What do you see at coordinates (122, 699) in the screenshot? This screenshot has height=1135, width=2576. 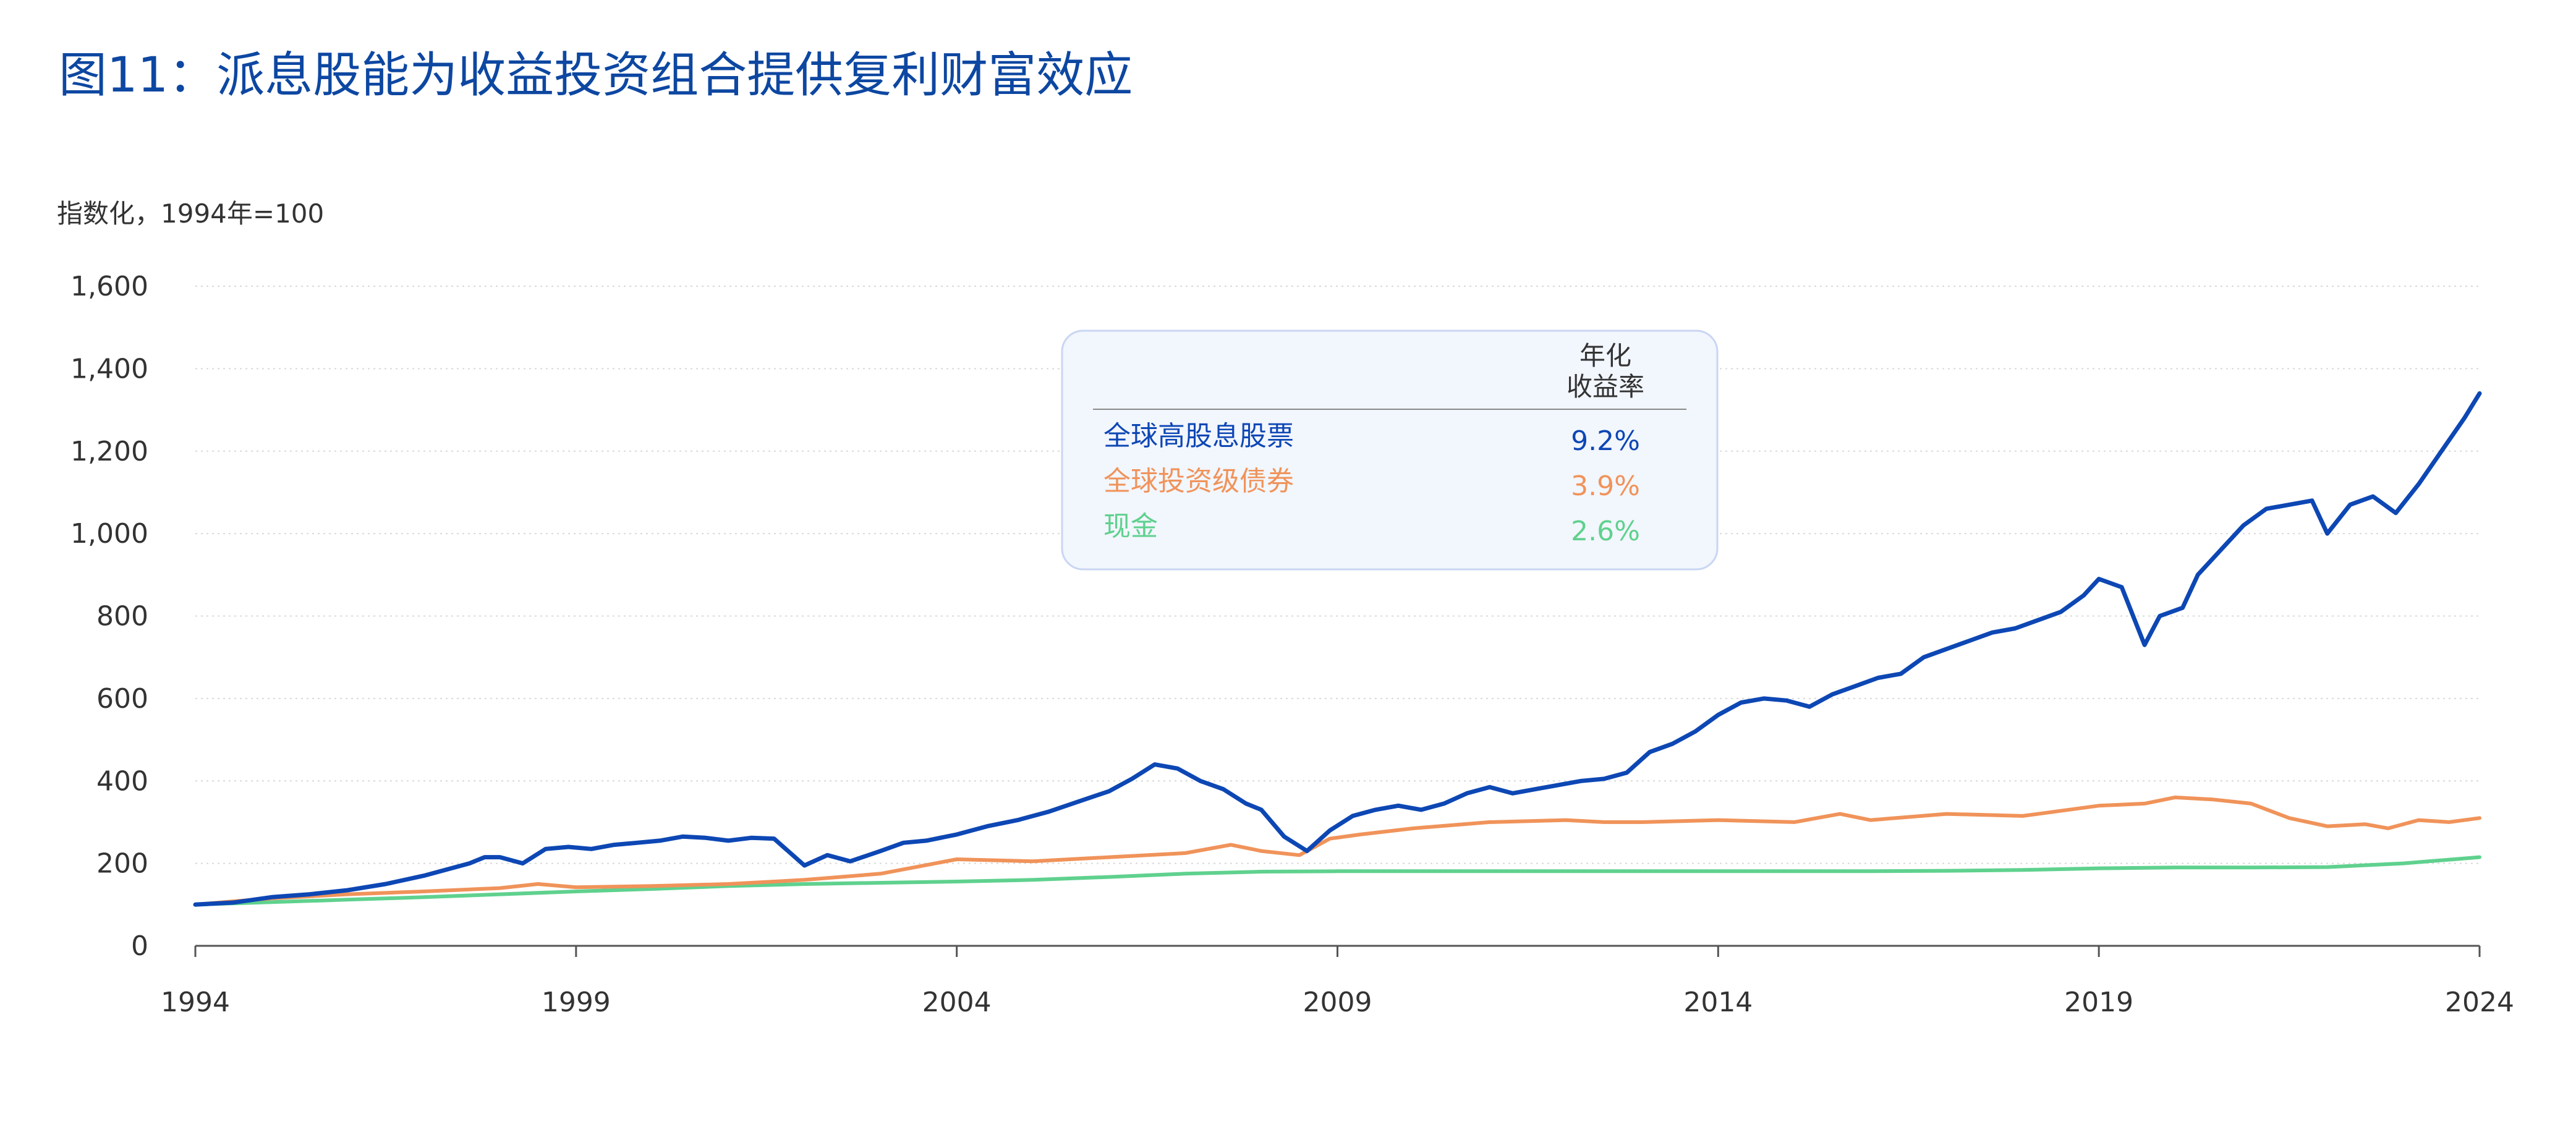 I see `y-tick-label: 600` at bounding box center [122, 699].